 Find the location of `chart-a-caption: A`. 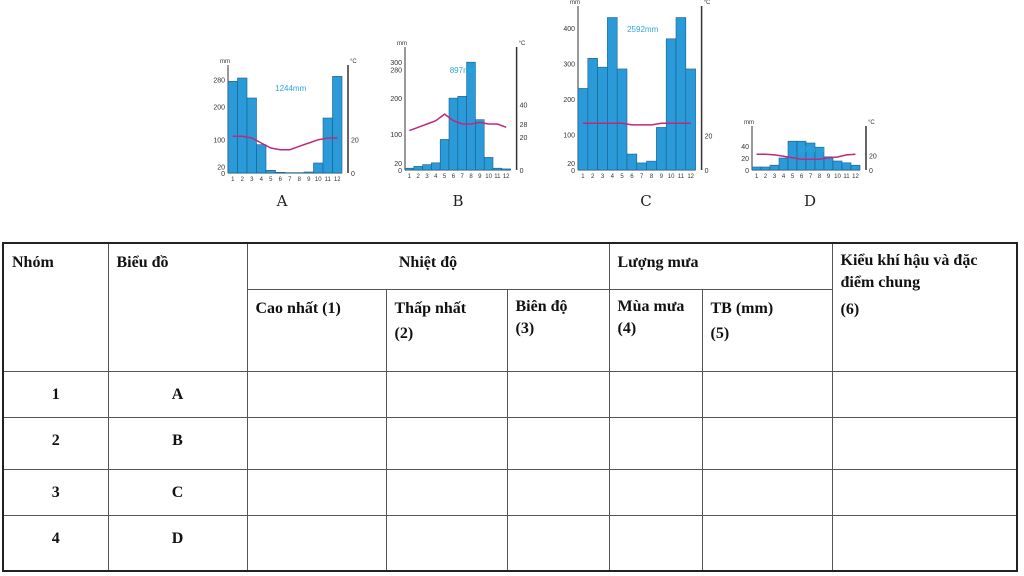

chart-a-caption: A is located at coordinates (282, 201).